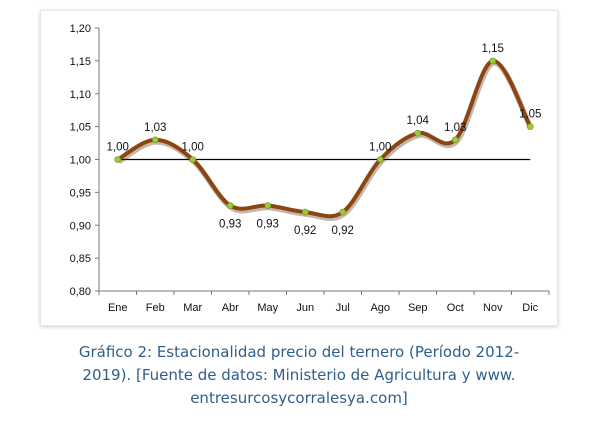 The width and height of the screenshot is (600, 433). I want to click on data-label: 1,15, so click(493, 49).